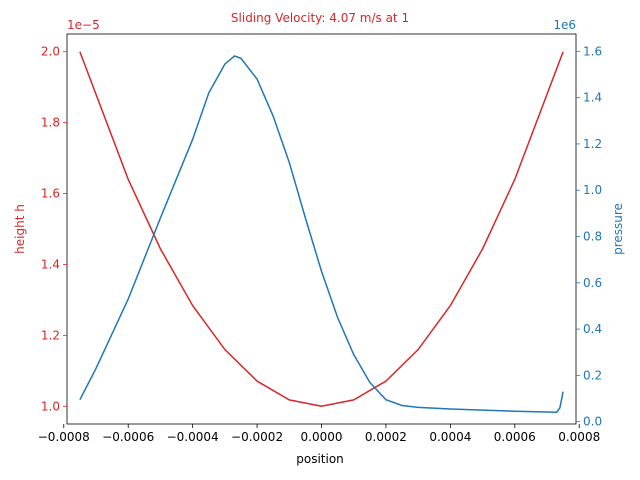  Describe the element at coordinates (564, 25) in the screenshot. I see `right-axis-offset-text: 1e6` at that location.